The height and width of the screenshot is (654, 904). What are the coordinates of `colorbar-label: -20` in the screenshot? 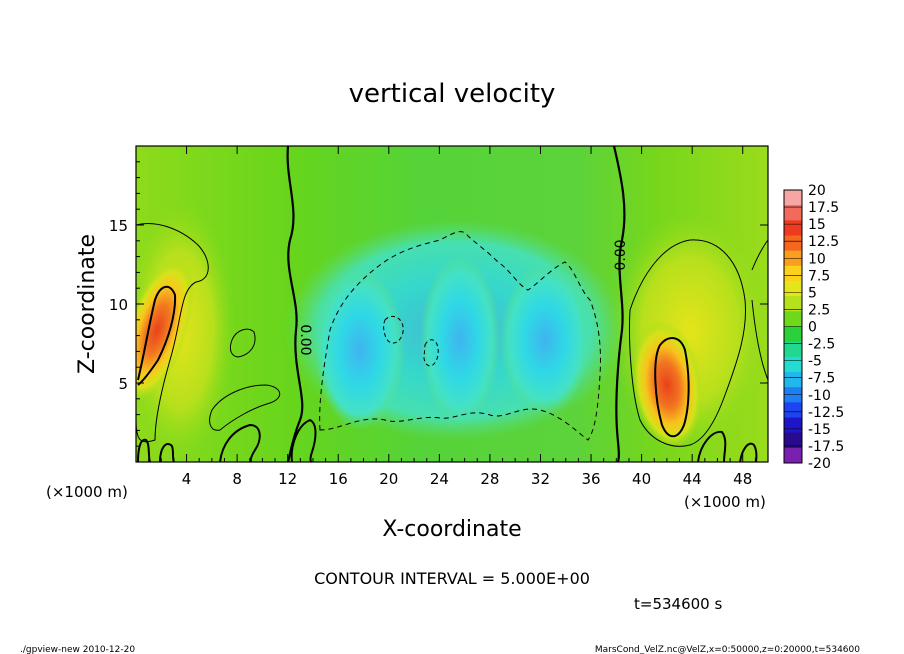 It's located at (819, 464).